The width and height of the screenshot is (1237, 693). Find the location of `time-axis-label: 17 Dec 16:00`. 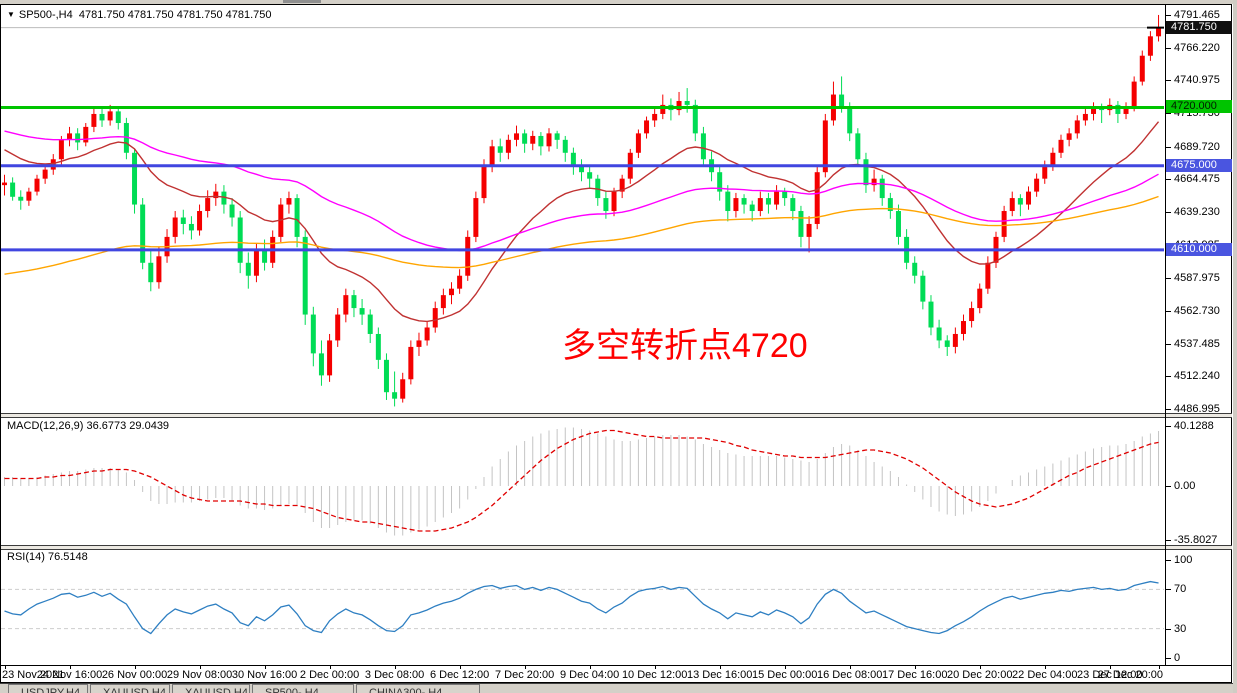

time-axis-label: 17 Dec 16:00 is located at coordinates (915, 675).